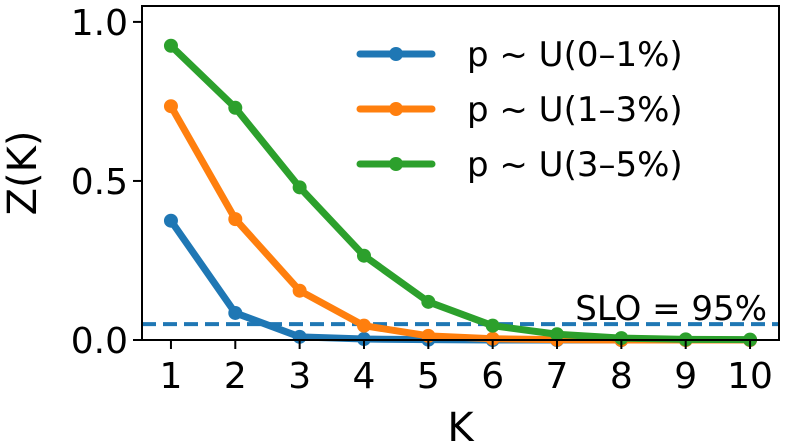  What do you see at coordinates (235, 376) in the screenshot?
I see `x-tick-label: 2` at bounding box center [235, 376].